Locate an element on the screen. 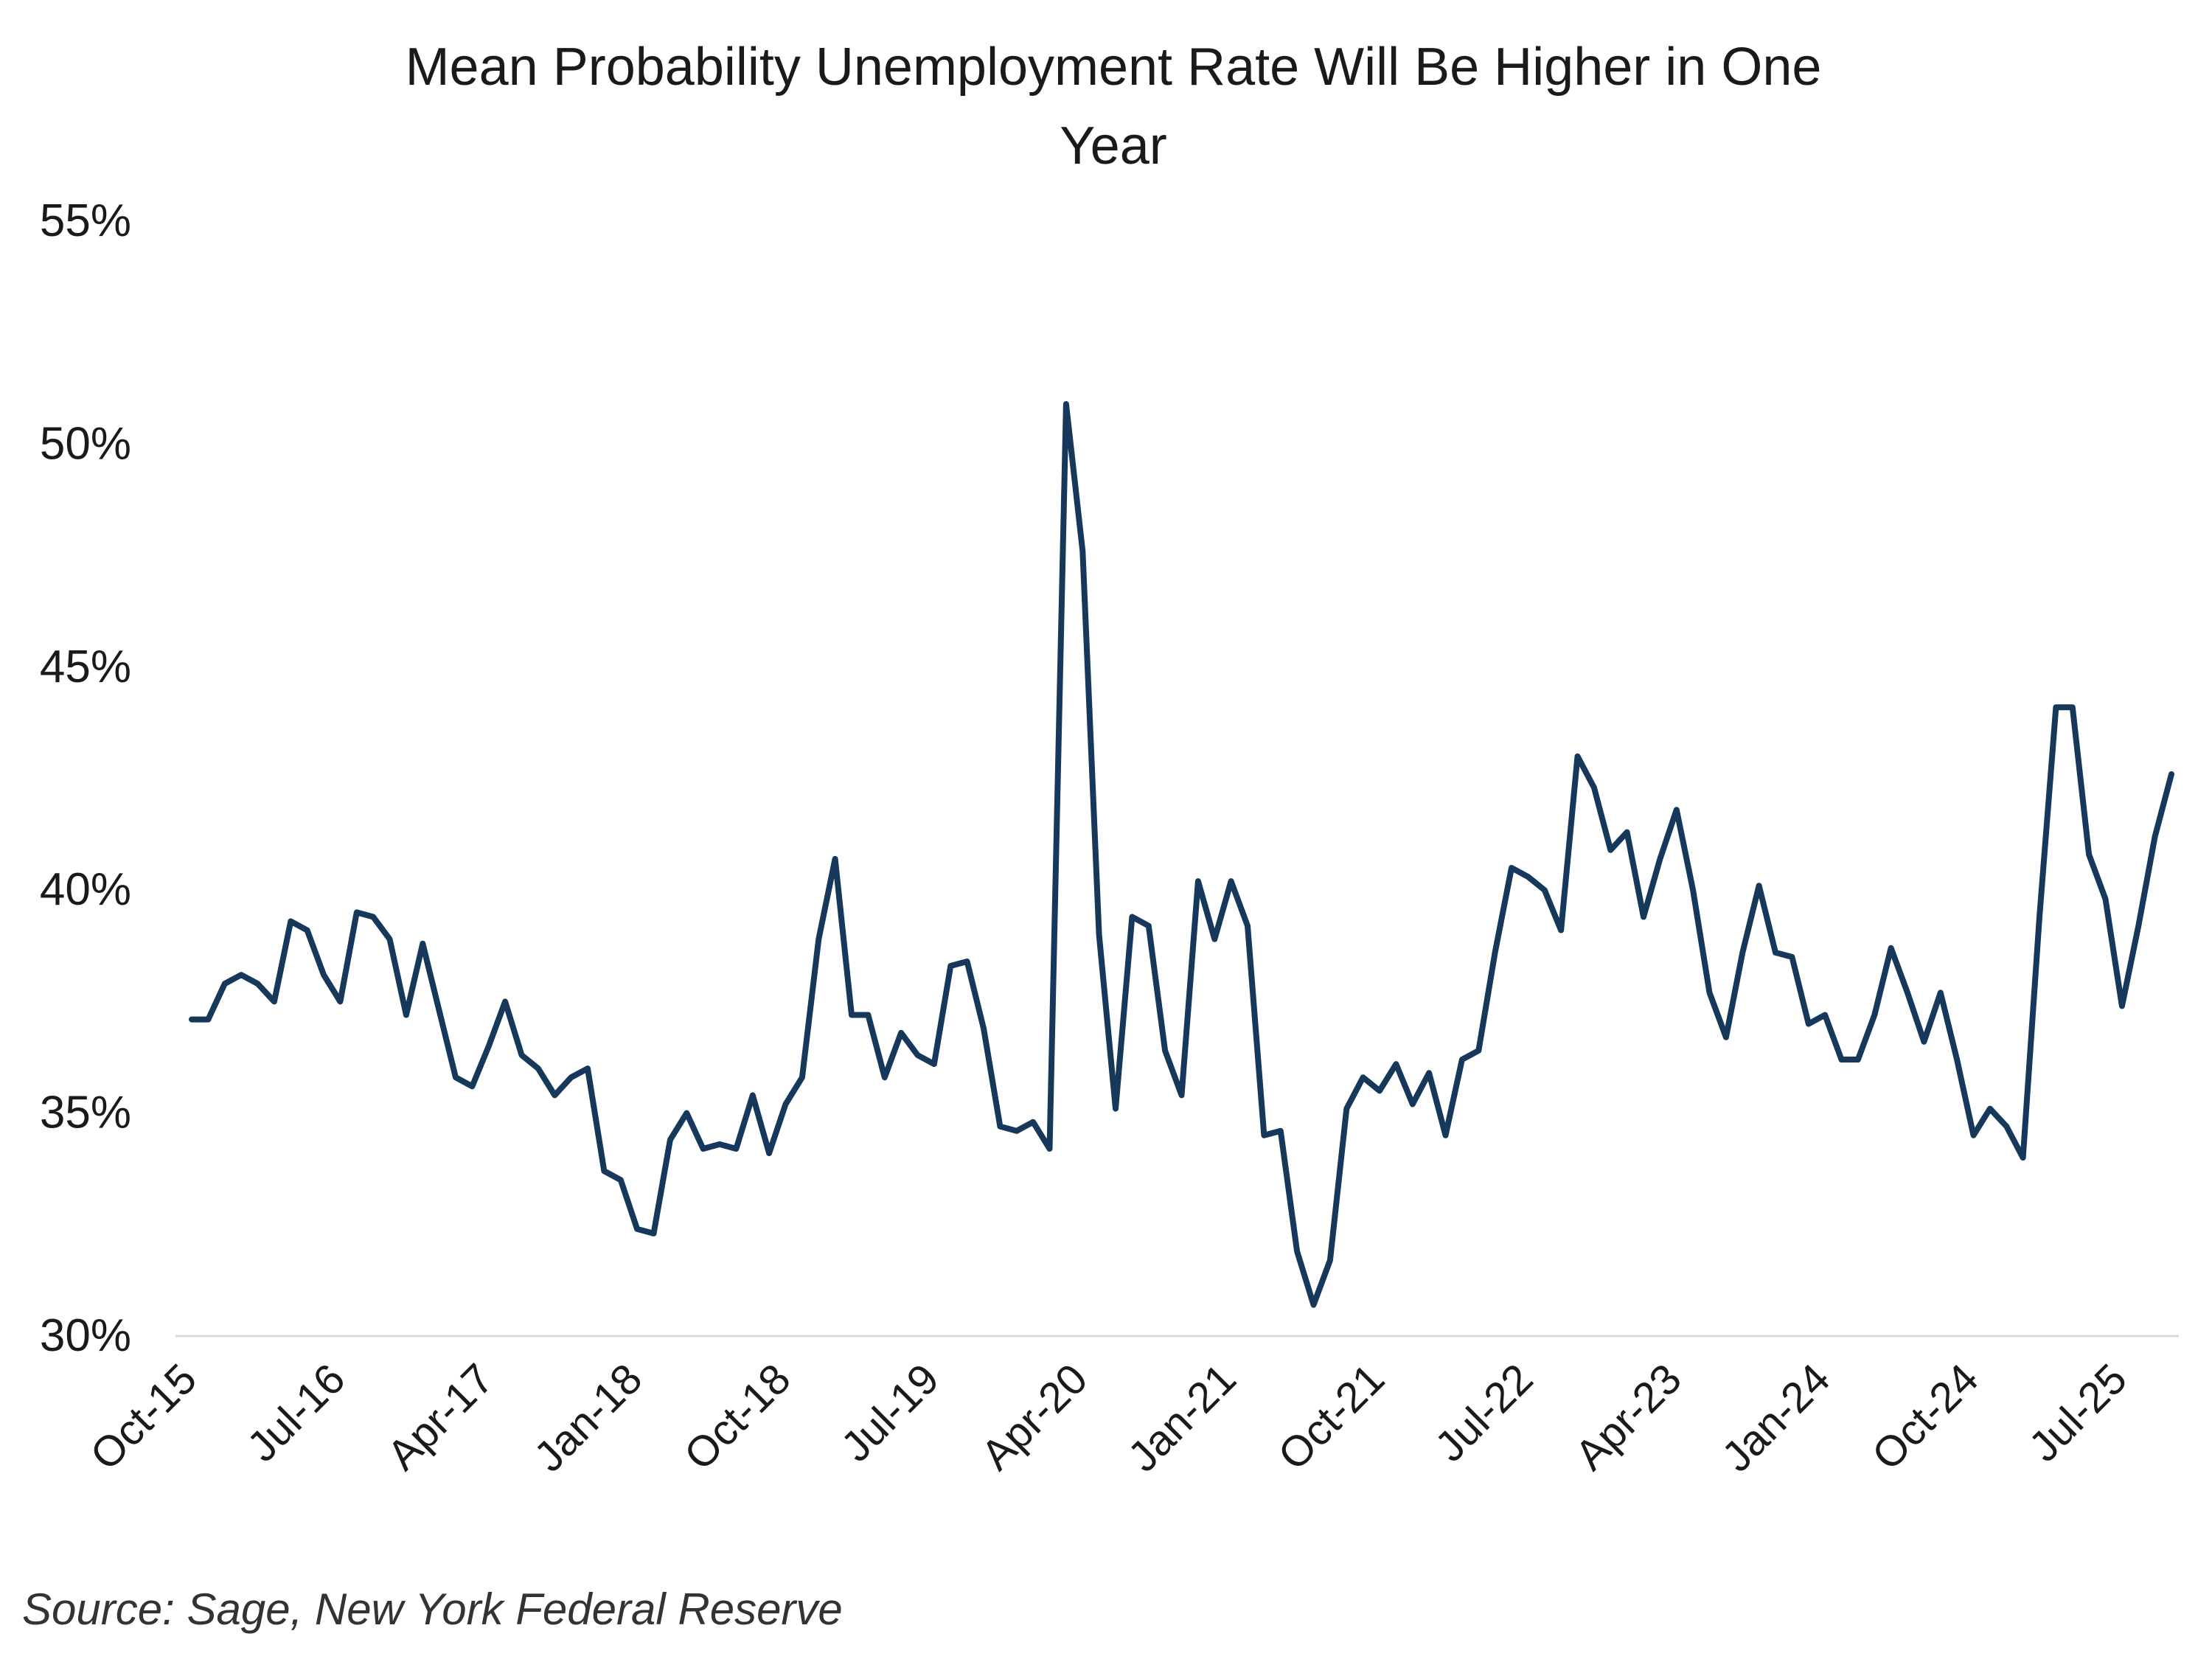 The width and height of the screenshot is (2212, 1659). x-tick-label: Oct-15 is located at coordinates (143, 1416).